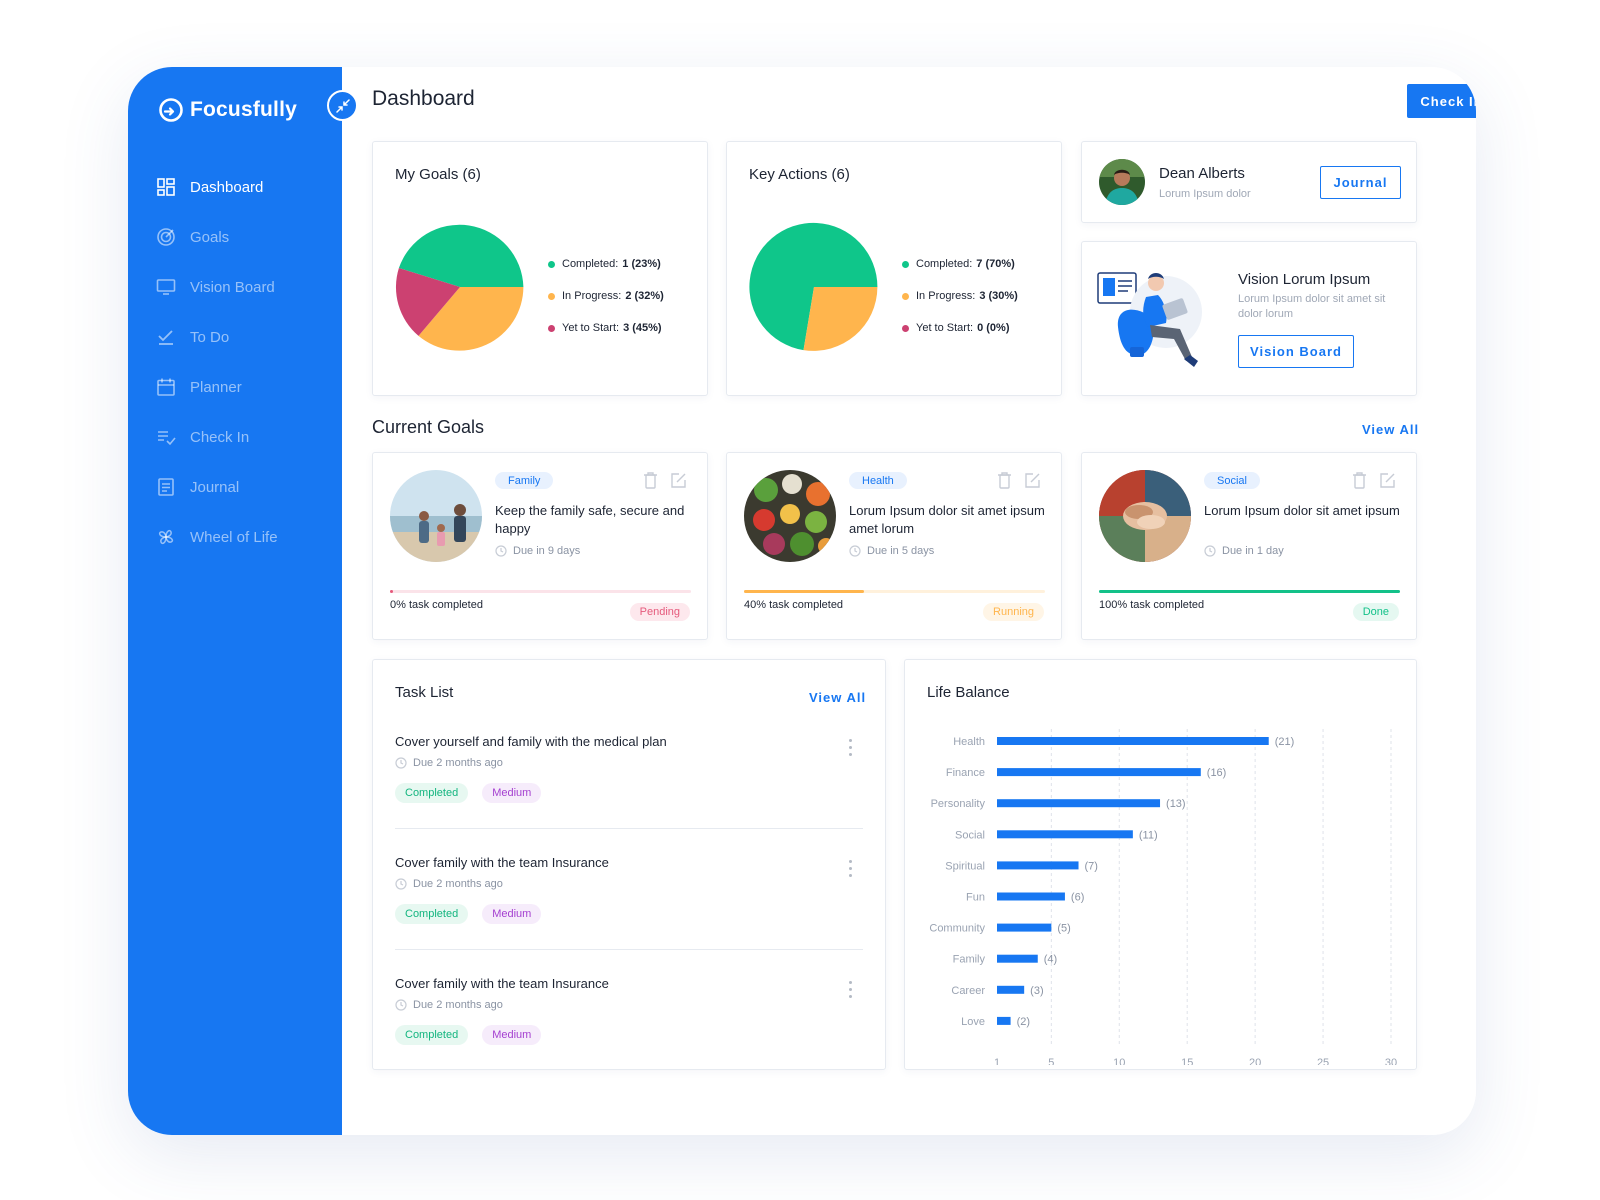  Describe the element at coordinates (241, 237) in the screenshot. I see `sidebar-item-goals: Goals` at that location.